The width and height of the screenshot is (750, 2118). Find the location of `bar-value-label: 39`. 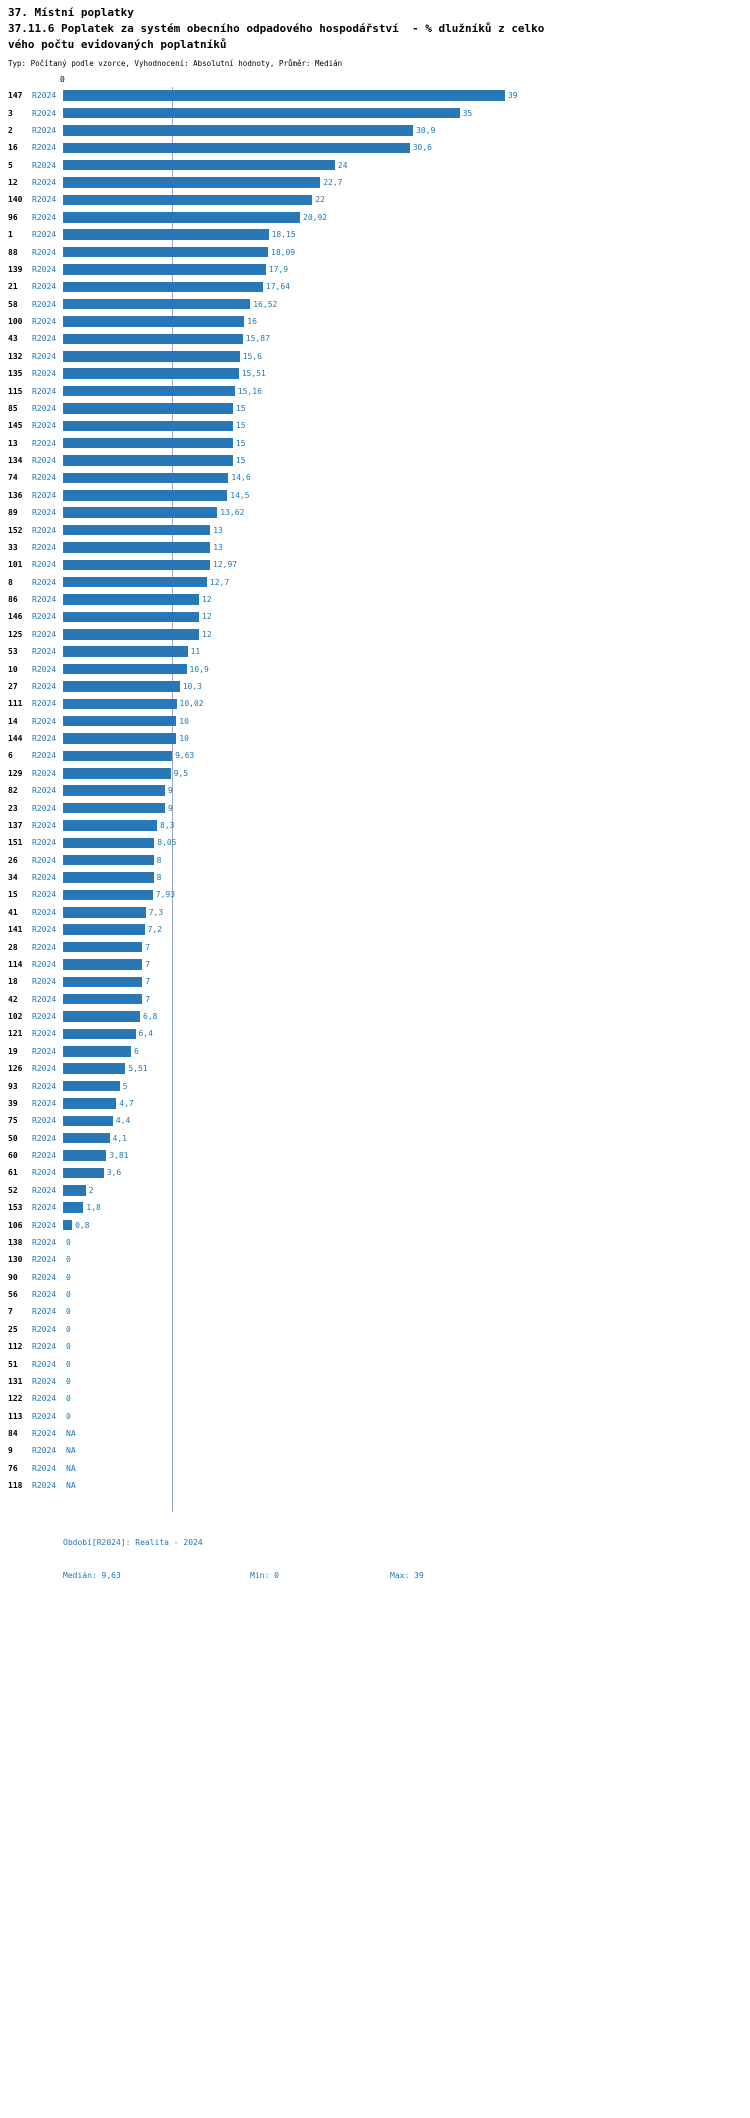

bar-value-label: 39 is located at coordinates (512, 96).